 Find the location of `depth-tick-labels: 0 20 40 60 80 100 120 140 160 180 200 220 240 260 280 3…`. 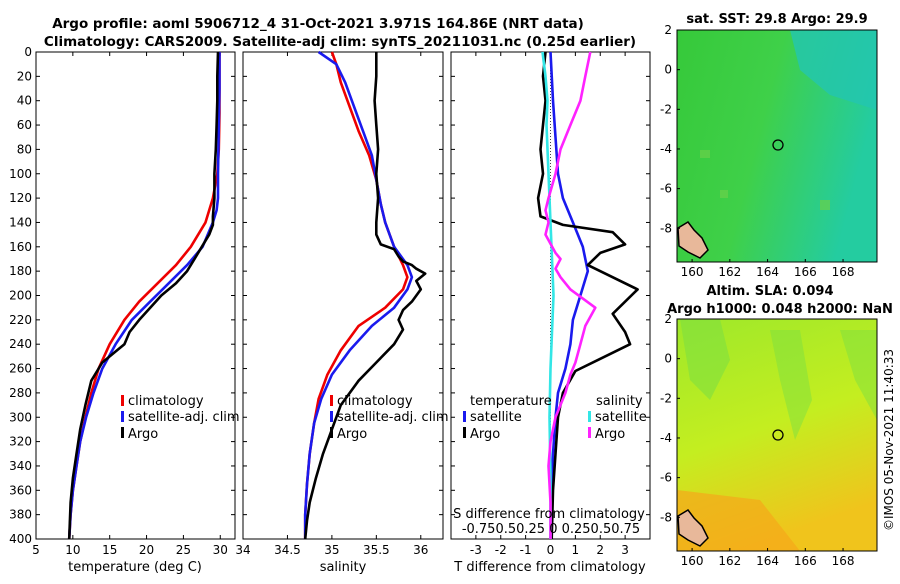

depth-tick-labels: 0 20 40 60 80 100 120 140 160 180 200 220 240 260 280 3… is located at coordinates (20, 295).